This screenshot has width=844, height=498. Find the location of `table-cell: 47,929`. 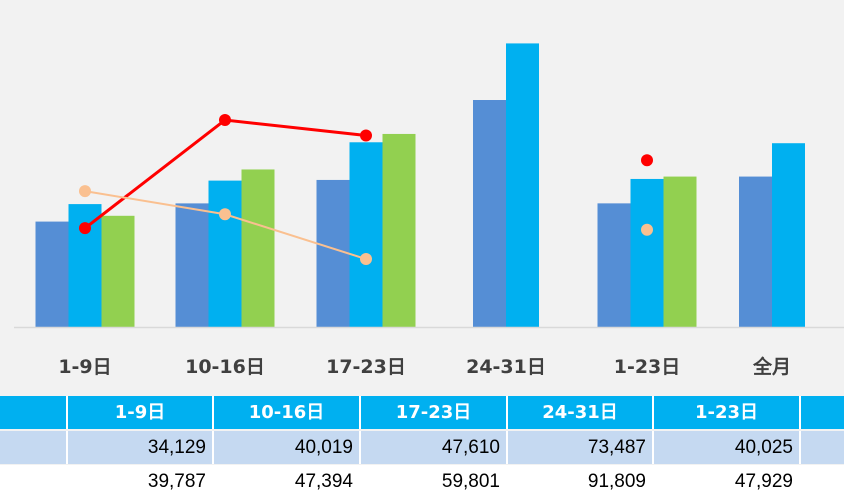

table-cell: 47,929 is located at coordinates (727, 481).